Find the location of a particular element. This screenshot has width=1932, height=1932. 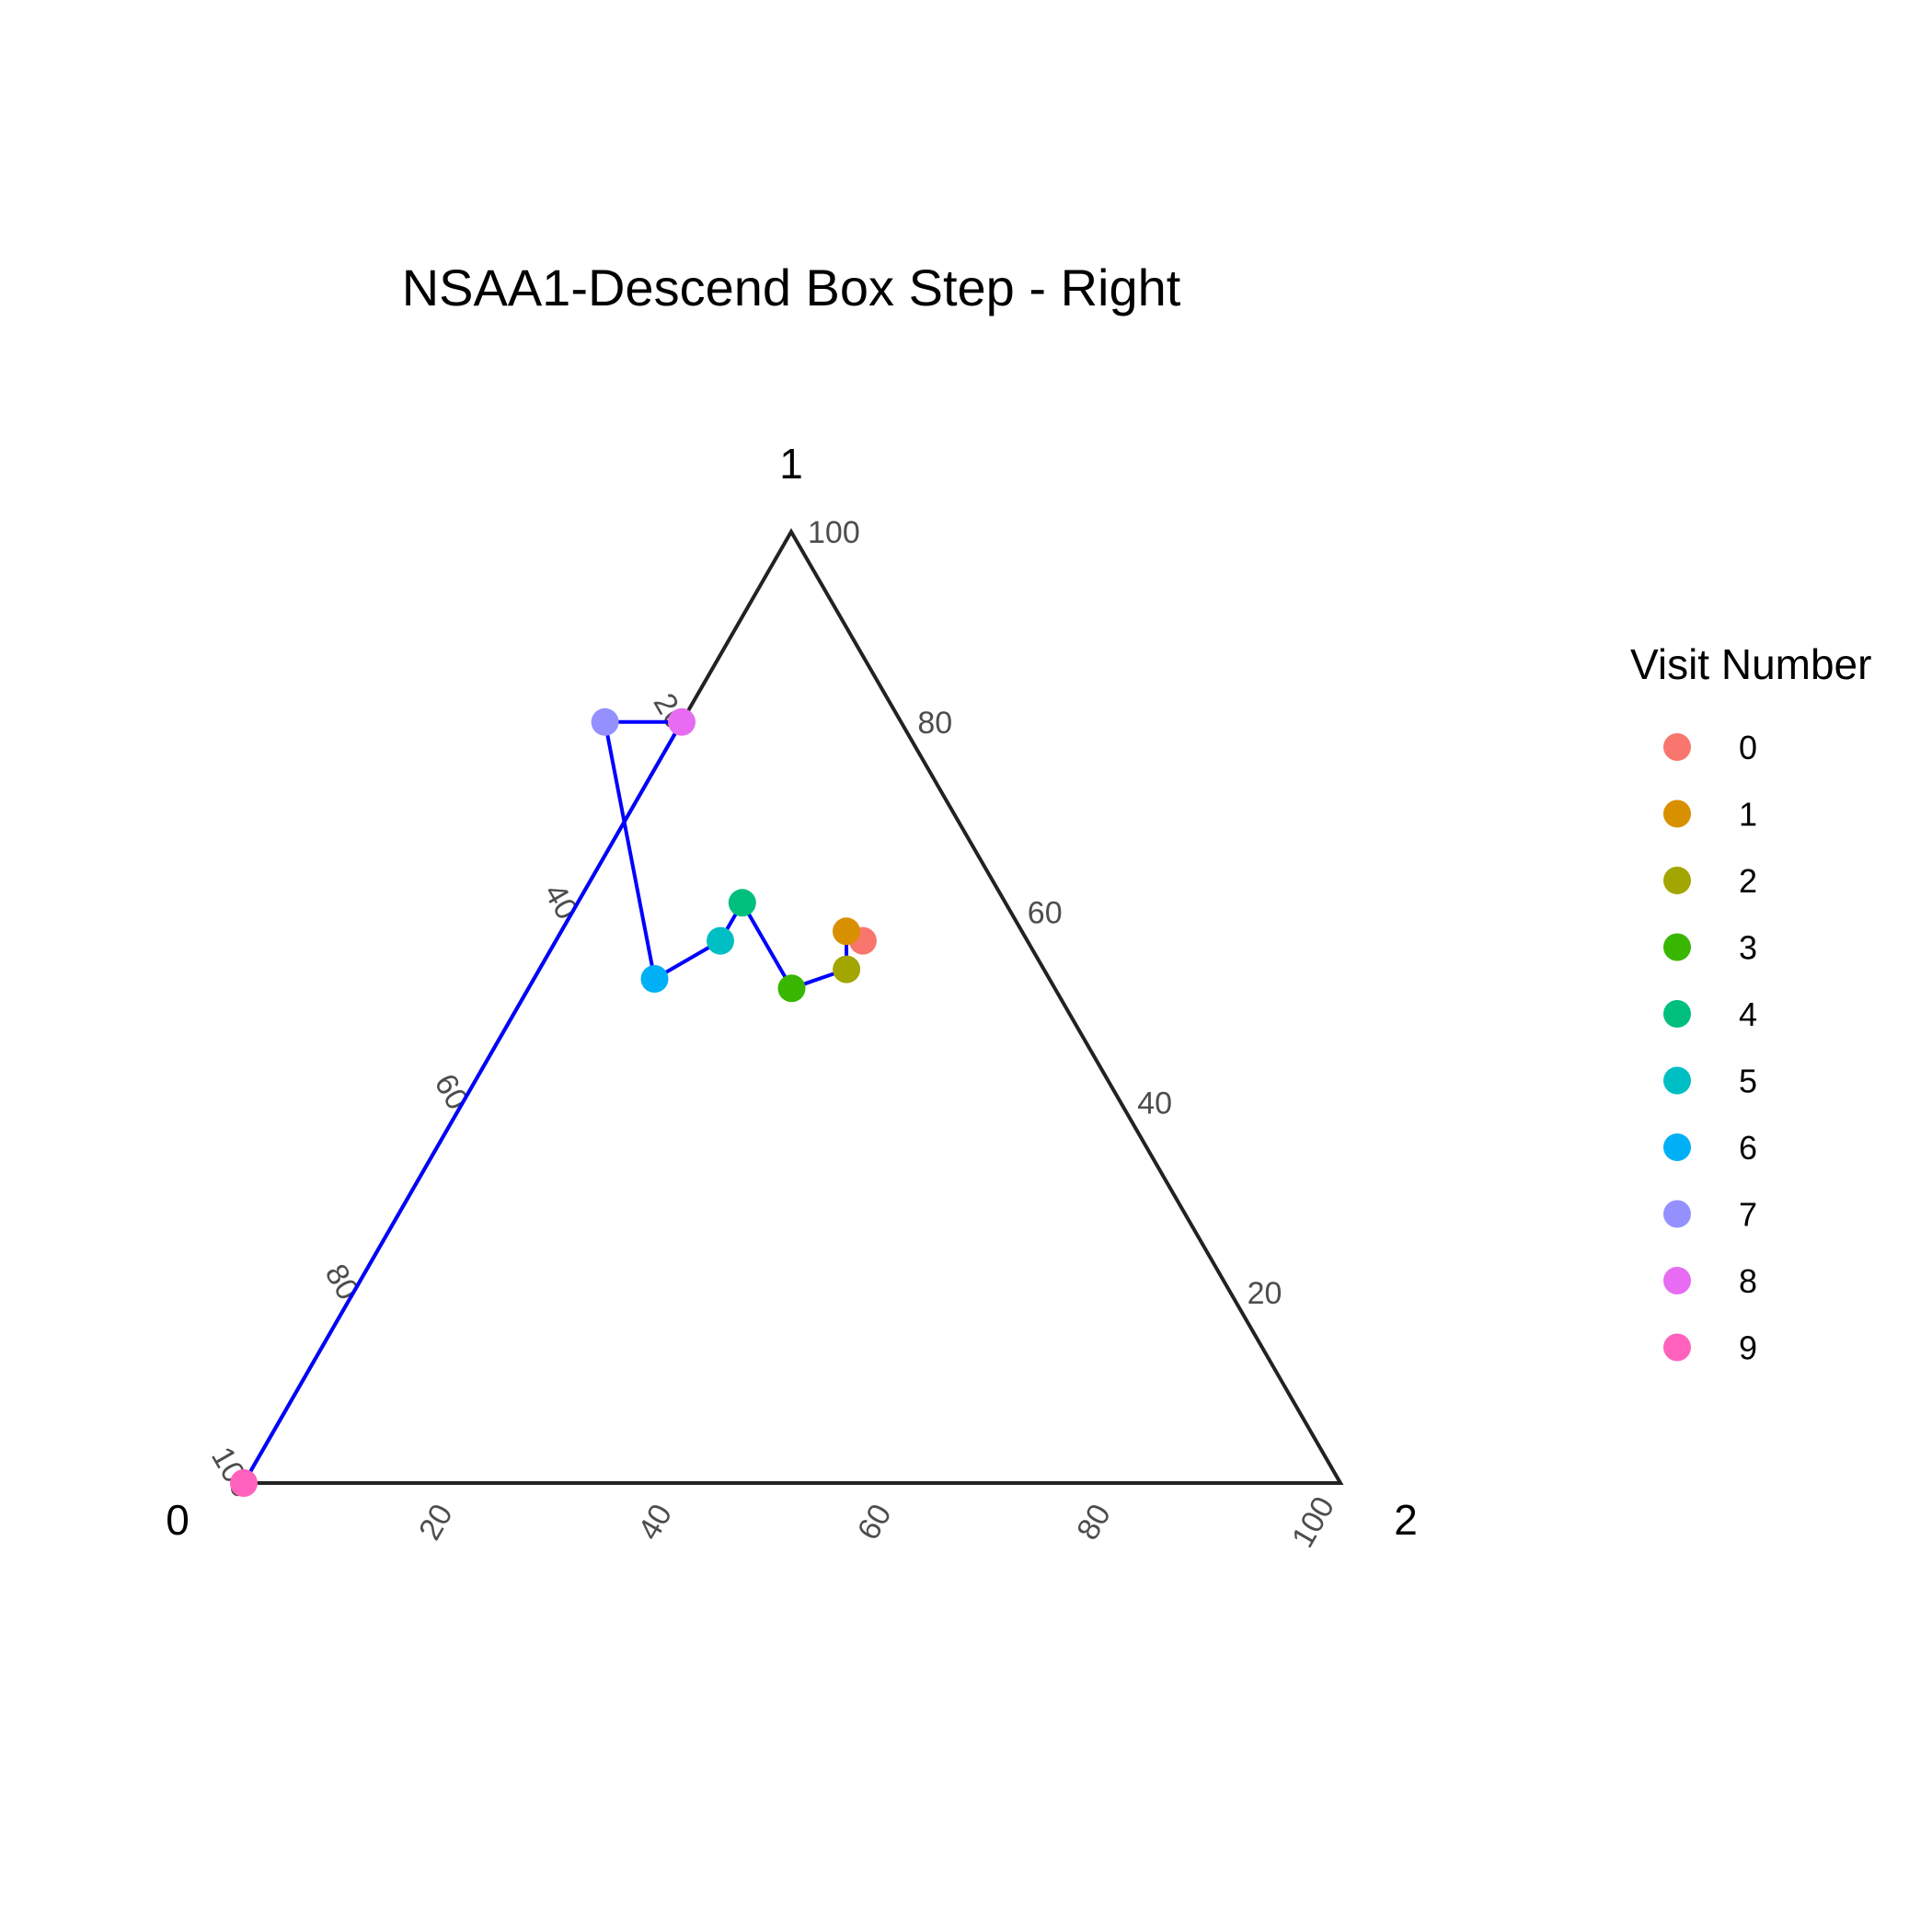

data-points is located at coordinates (553, 1102).